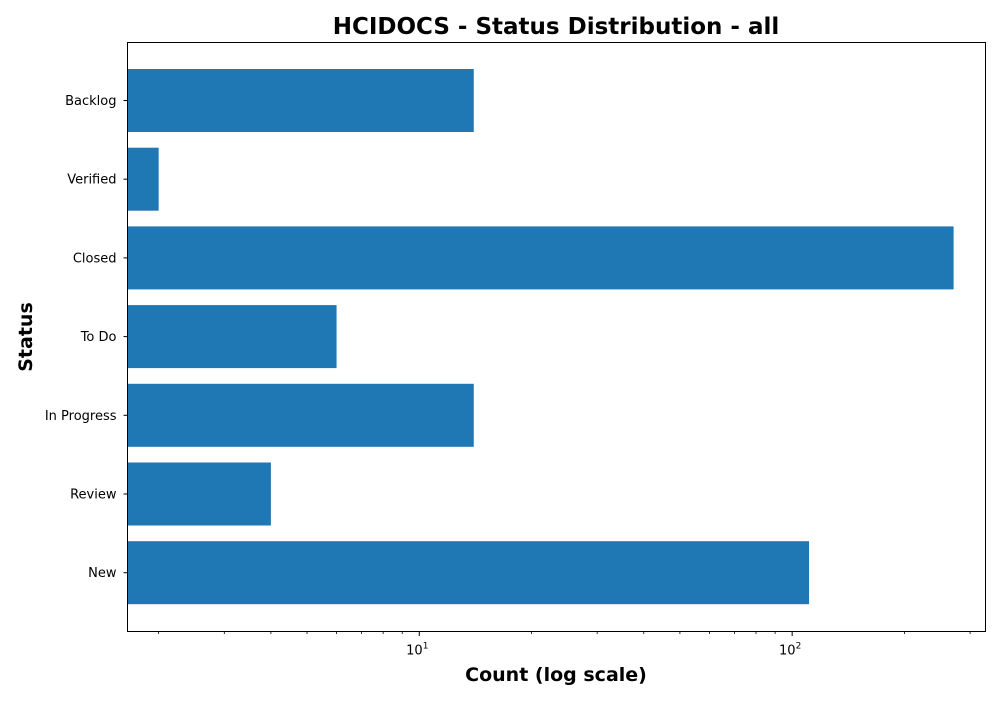 The width and height of the screenshot is (1000, 704). Describe the element at coordinates (95, 258) in the screenshot. I see `y-tick-label: Closed` at that location.